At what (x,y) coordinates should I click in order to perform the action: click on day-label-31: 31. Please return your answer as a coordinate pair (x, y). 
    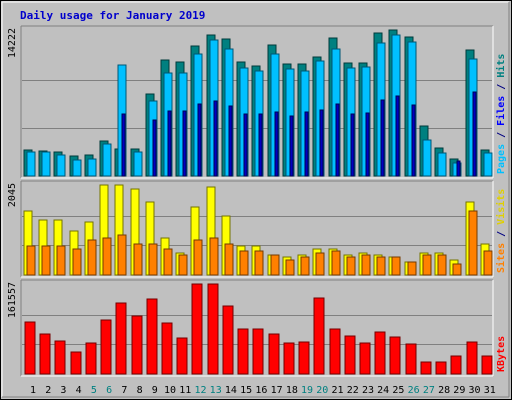
    Looking at the image, I should click on (490, 390).